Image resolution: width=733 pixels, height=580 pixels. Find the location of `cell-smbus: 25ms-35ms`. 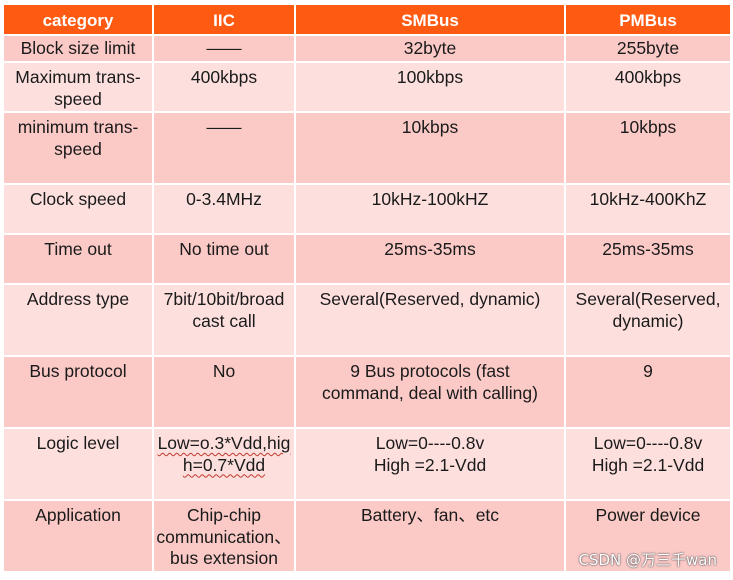

cell-smbus: 25ms-35ms is located at coordinates (430, 259).